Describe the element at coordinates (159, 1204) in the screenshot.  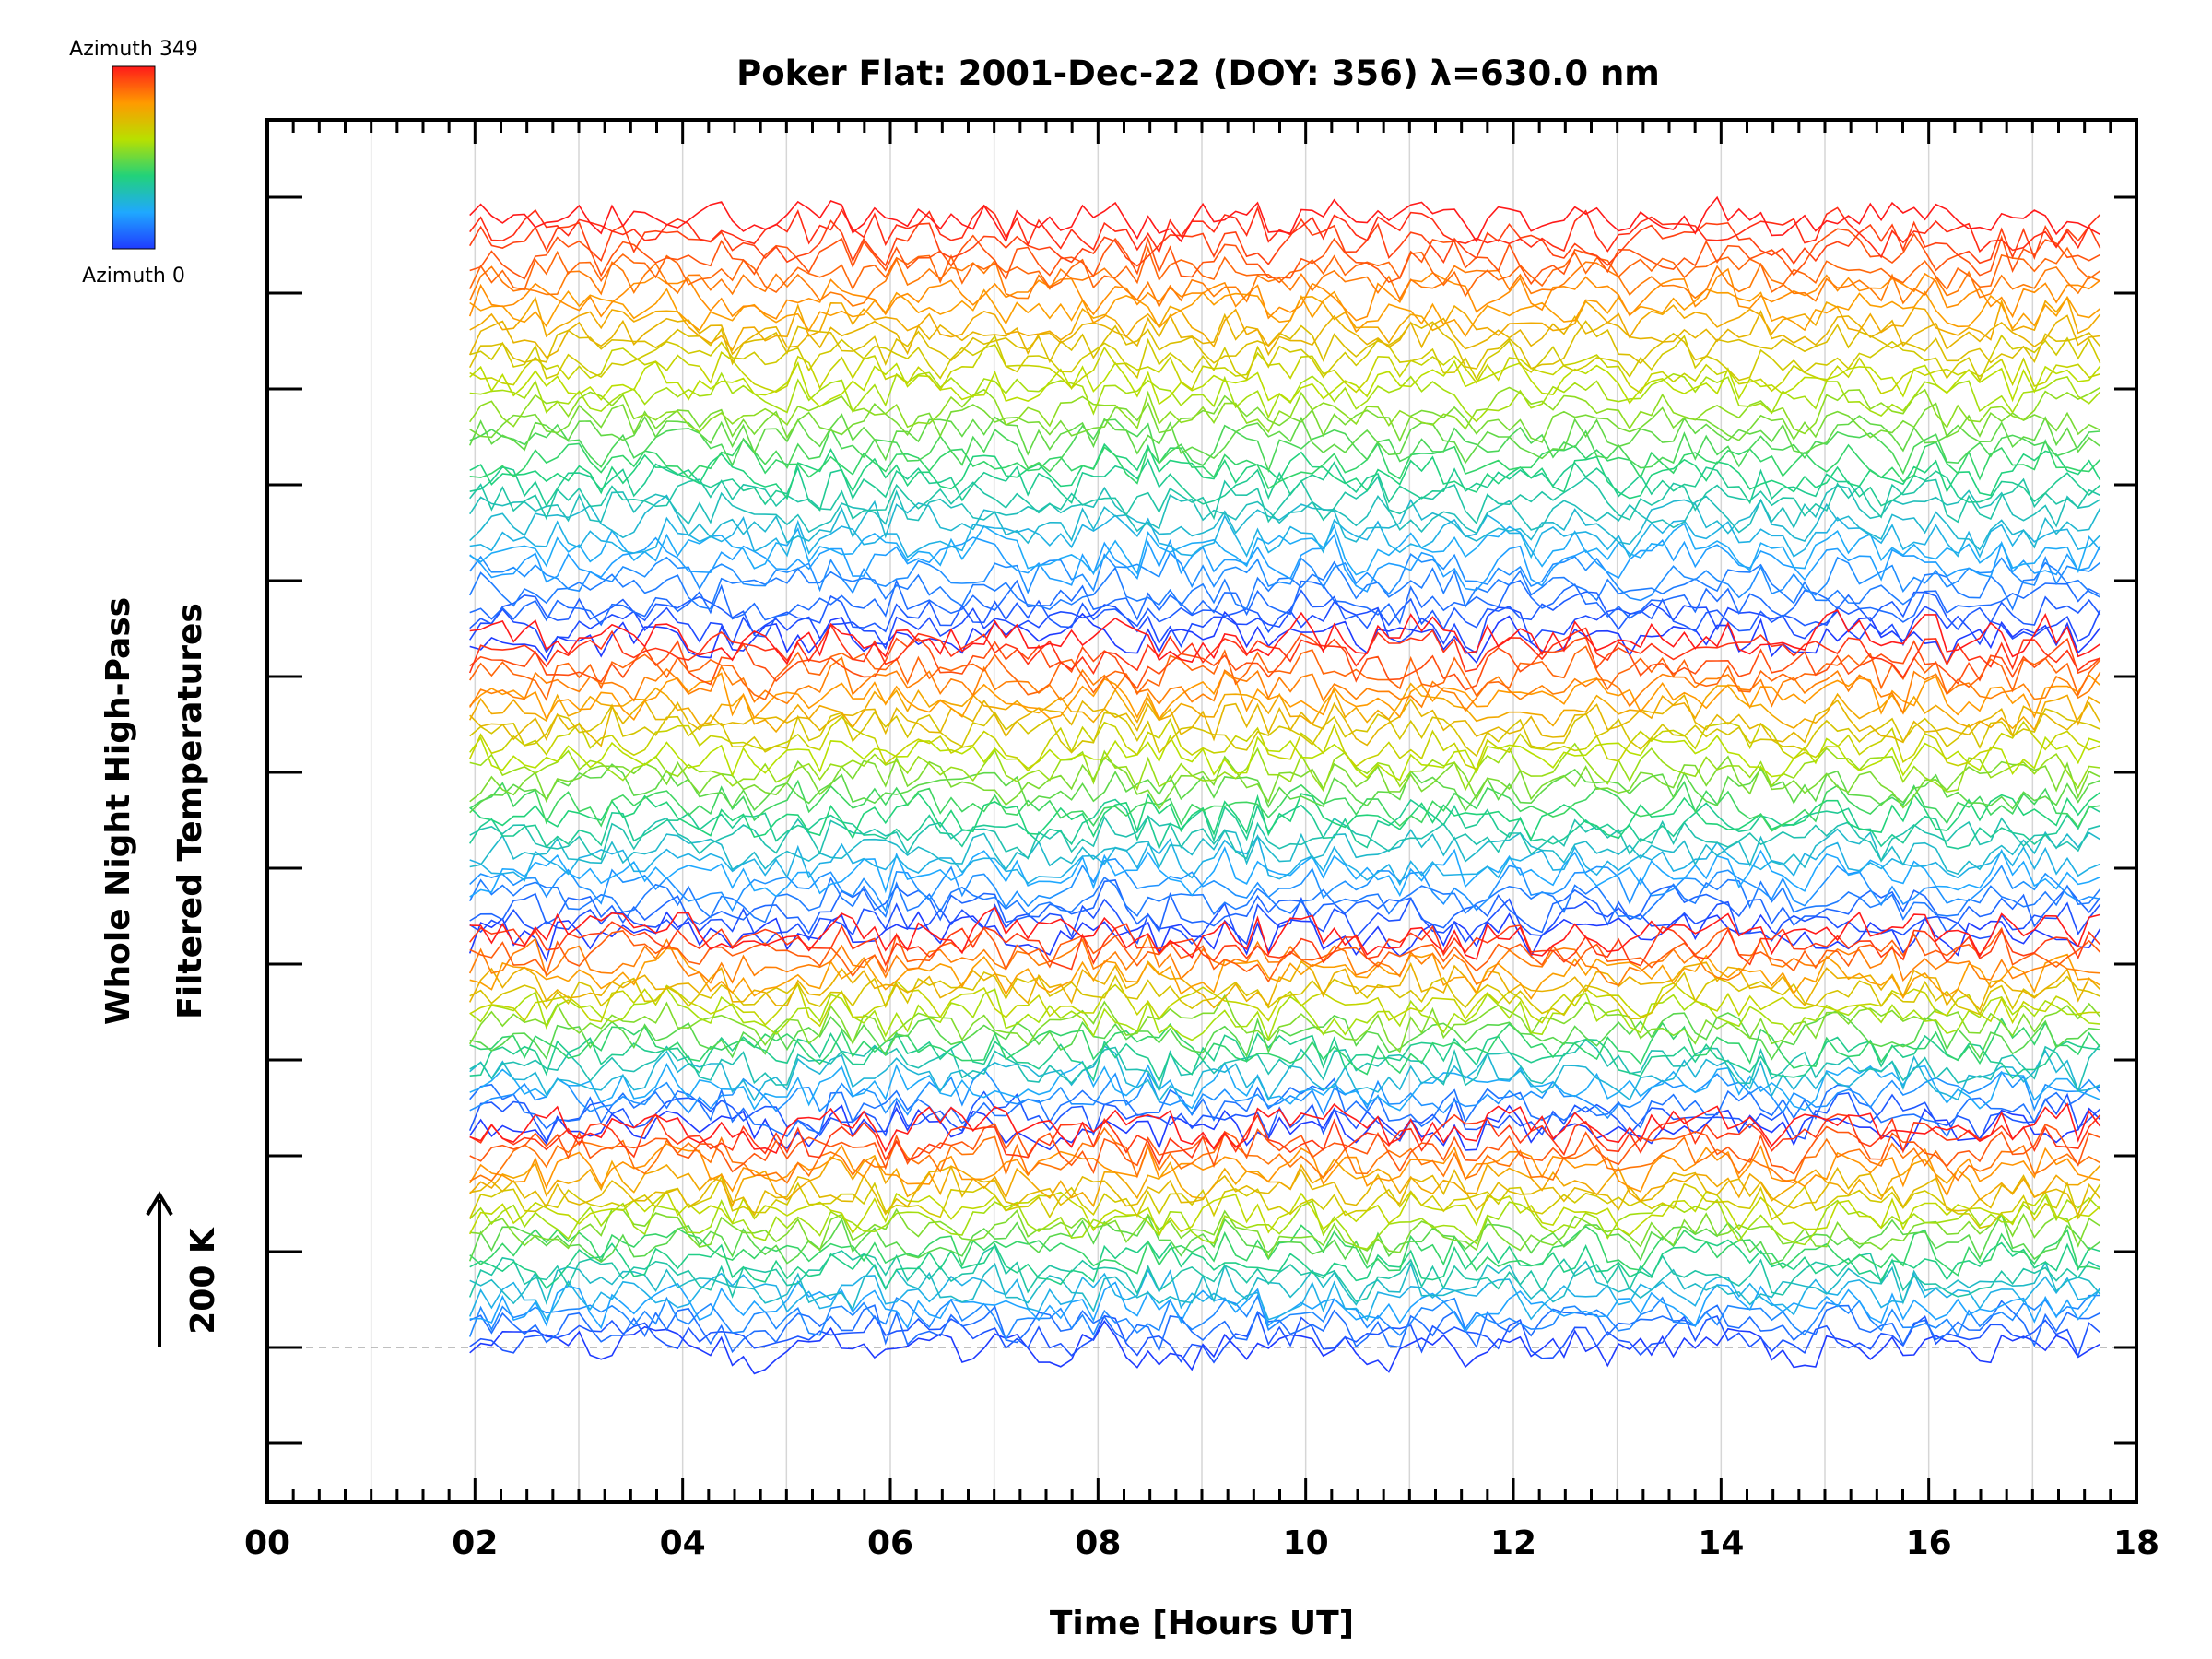
I see `scale-arrow-head` at that location.